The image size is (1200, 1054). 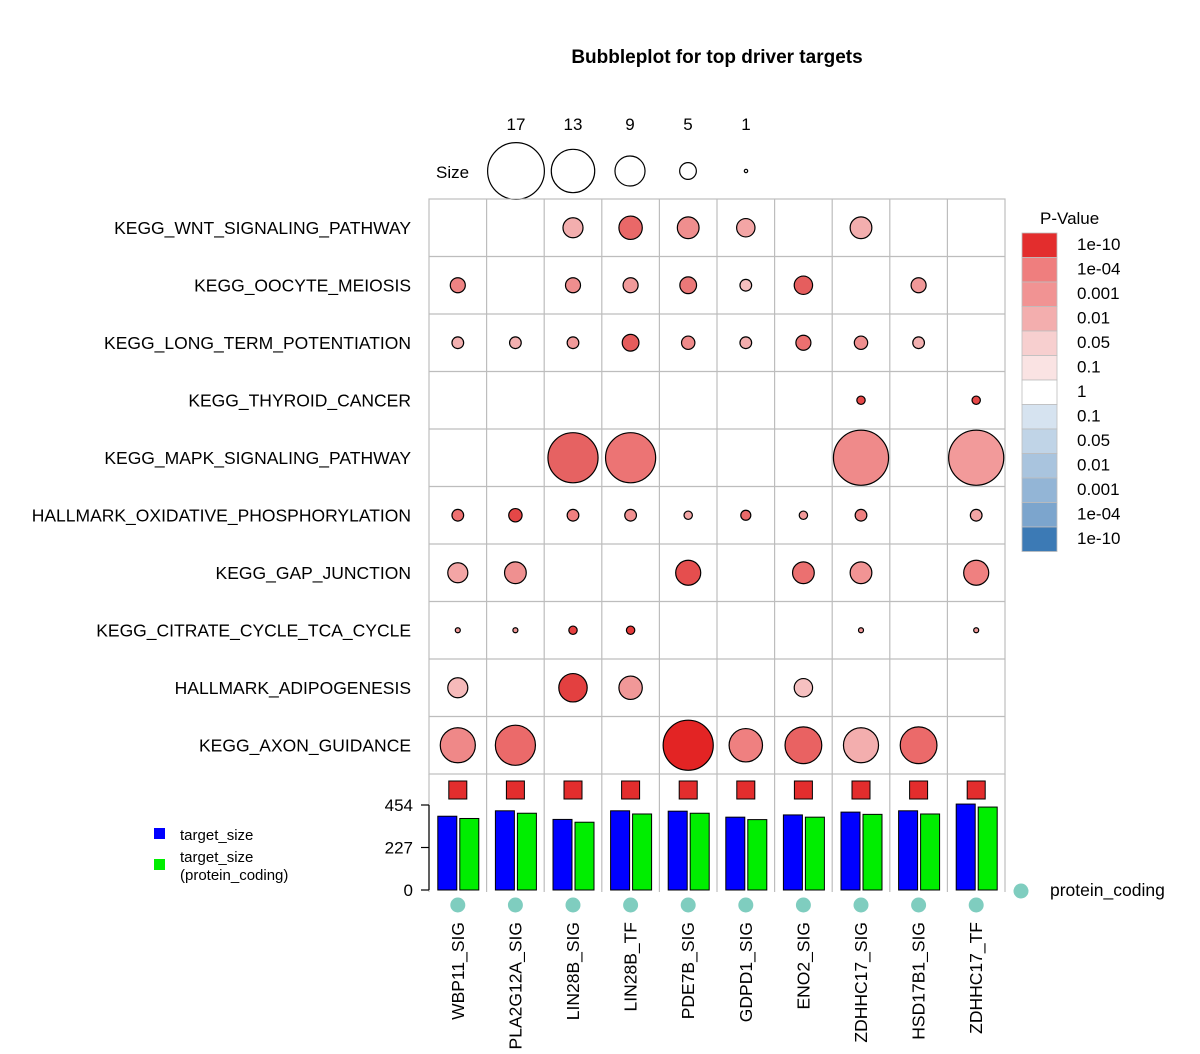 What do you see at coordinates (458, 971) in the screenshot?
I see `driver-label: WBP11_SIG` at bounding box center [458, 971].